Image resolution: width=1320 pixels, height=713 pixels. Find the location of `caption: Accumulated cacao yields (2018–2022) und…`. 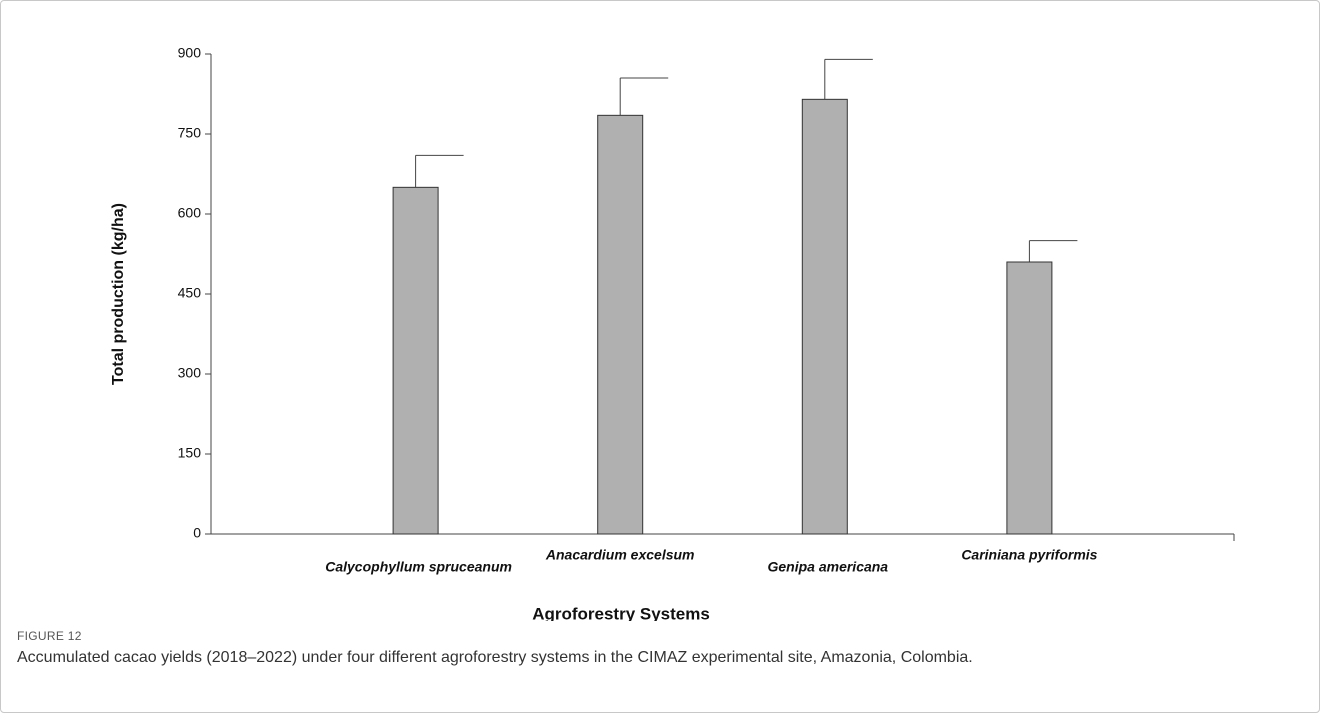

caption: Accumulated cacao yields (2018–2022) und… is located at coordinates (495, 657).